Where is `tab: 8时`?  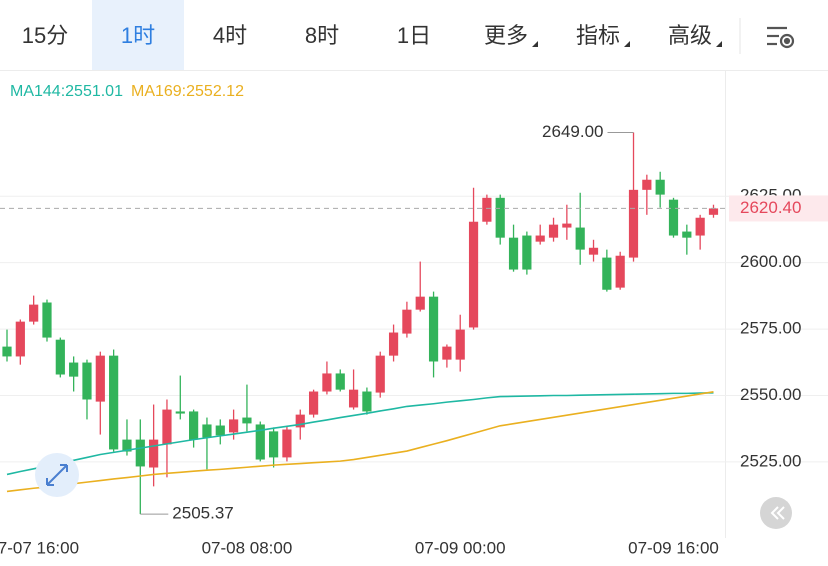
tab: 8时 is located at coordinates (322, 35).